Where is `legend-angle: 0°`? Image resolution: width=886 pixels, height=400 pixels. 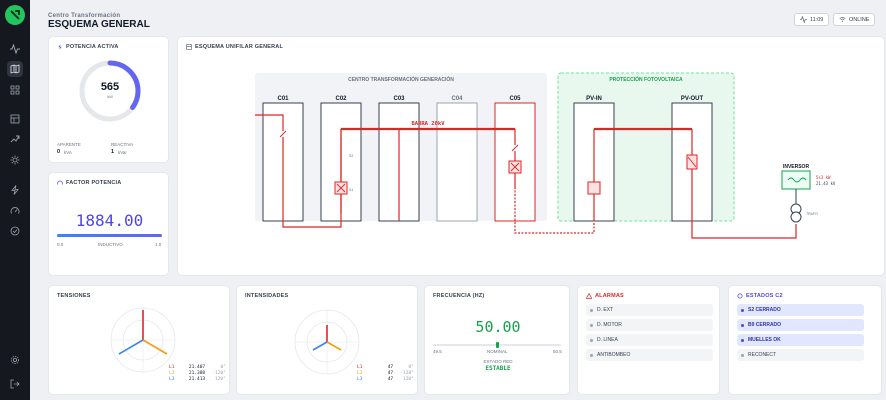 legend-angle: 0° is located at coordinates (411, 367).